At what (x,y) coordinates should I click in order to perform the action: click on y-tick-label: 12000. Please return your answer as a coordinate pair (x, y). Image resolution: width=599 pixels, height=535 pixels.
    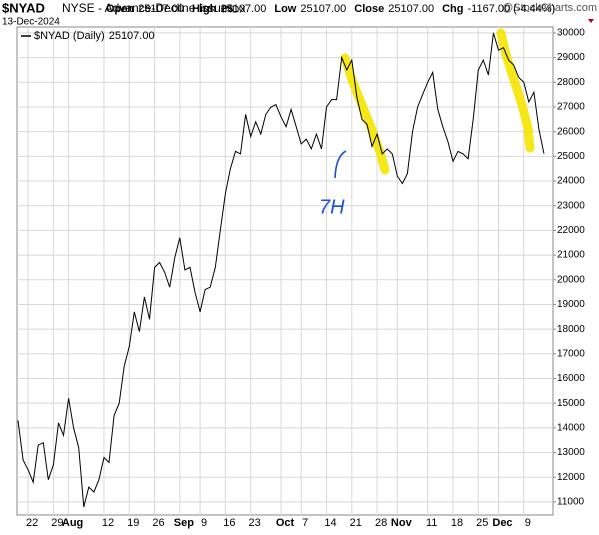
    Looking at the image, I should click on (571, 477).